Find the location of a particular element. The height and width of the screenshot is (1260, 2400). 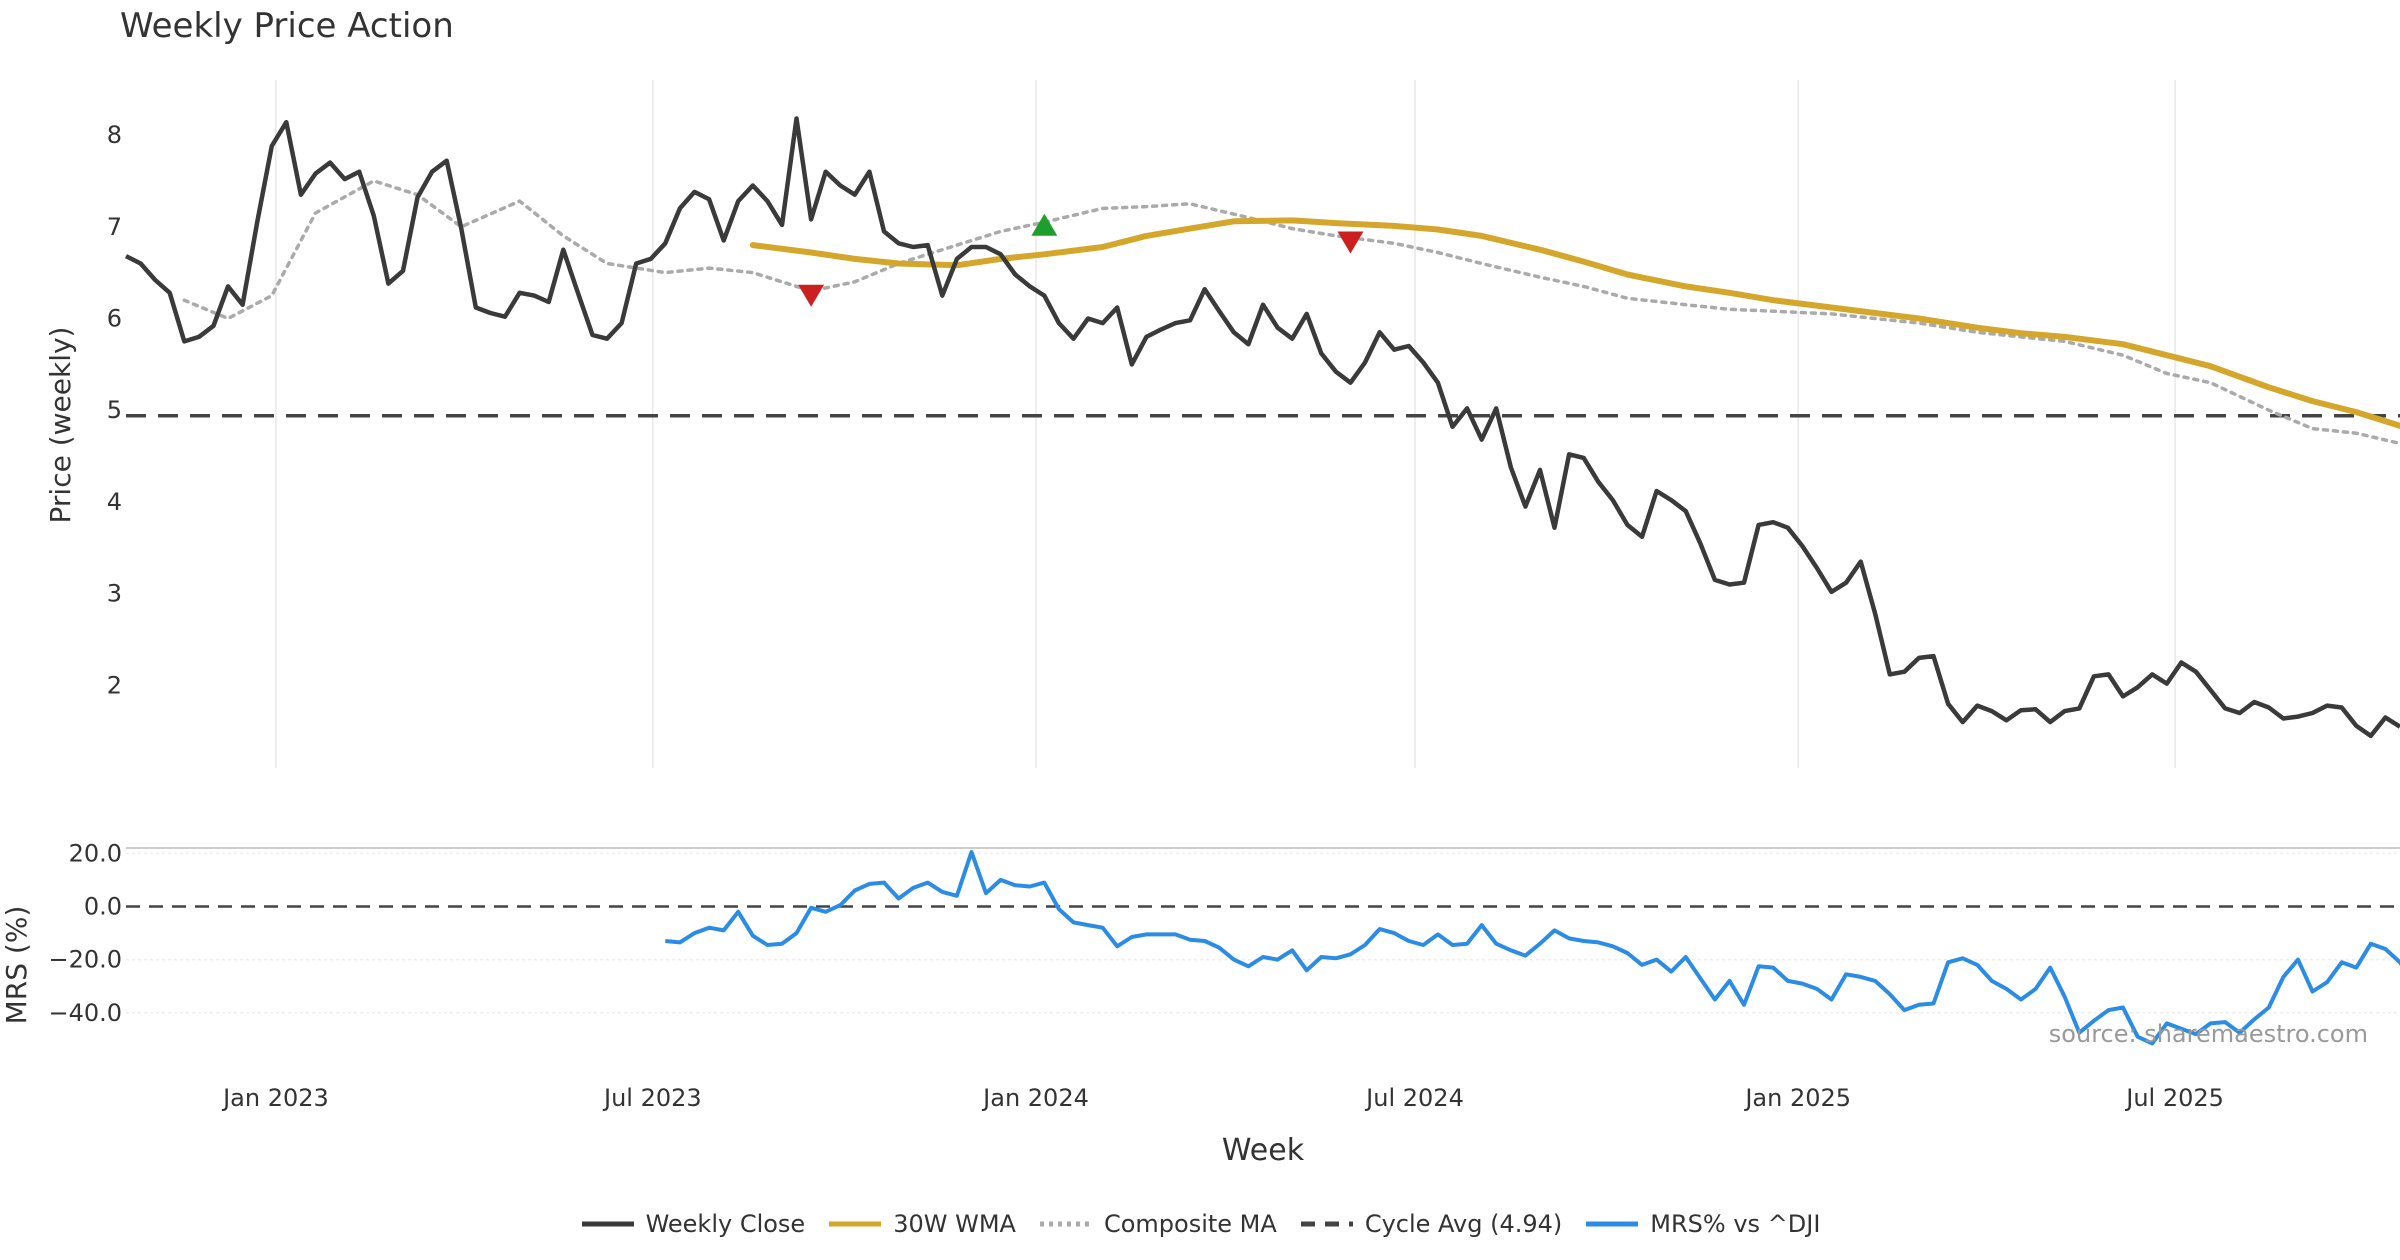

legend-item: 30W WMA is located at coordinates (921, 1224).